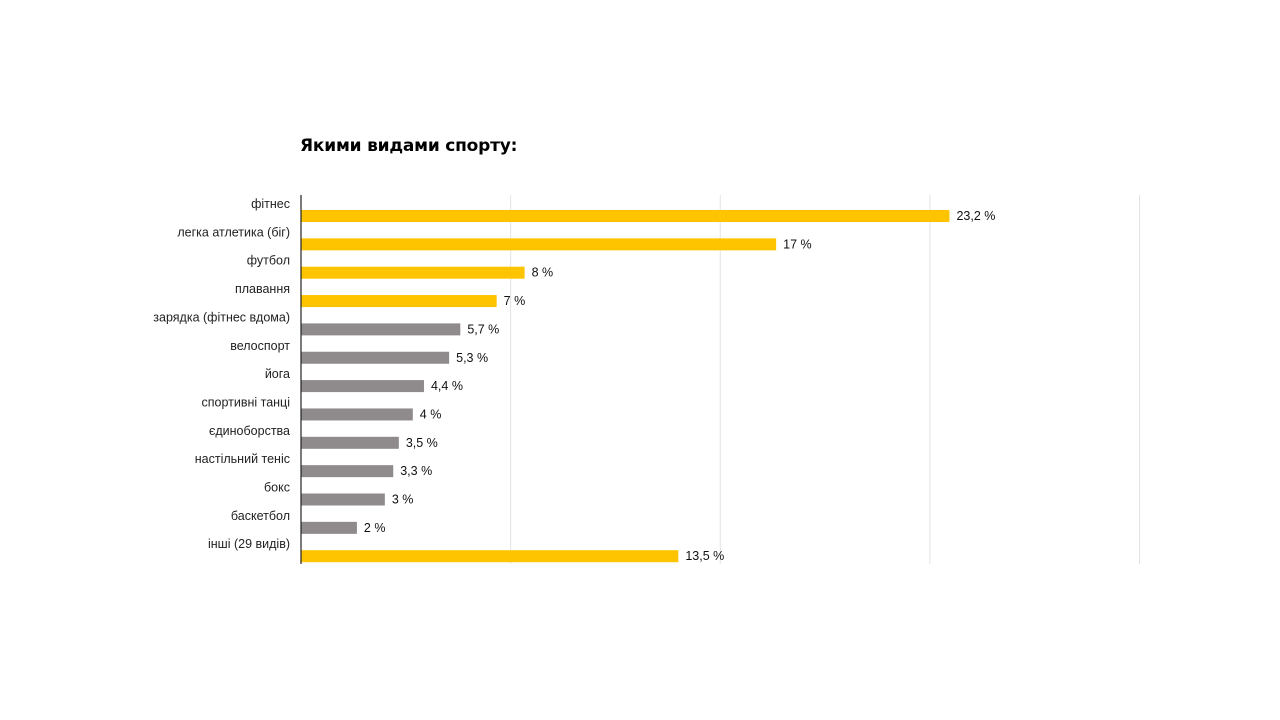 This screenshot has width=1280, height=720. Describe the element at coordinates (242, 459) in the screenshot. I see `category-label: настільний теніс` at that location.